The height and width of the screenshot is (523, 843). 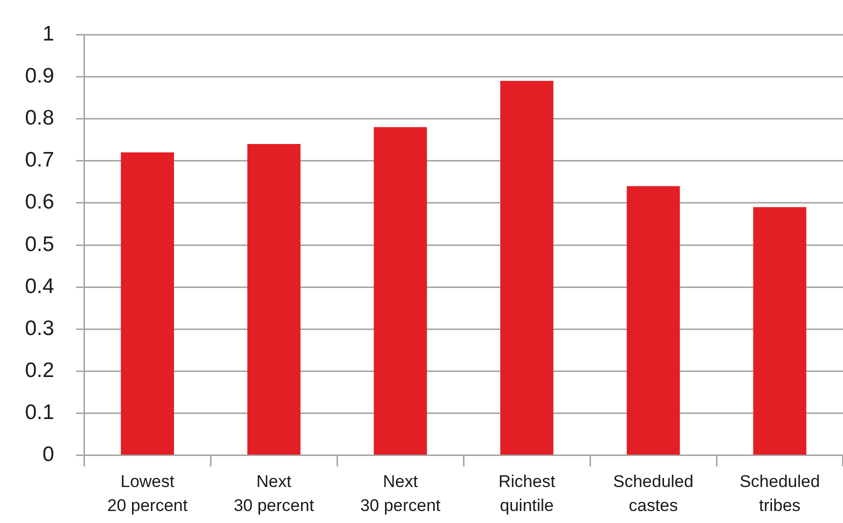 I want to click on y-tick-label: 1, so click(x=48, y=34).